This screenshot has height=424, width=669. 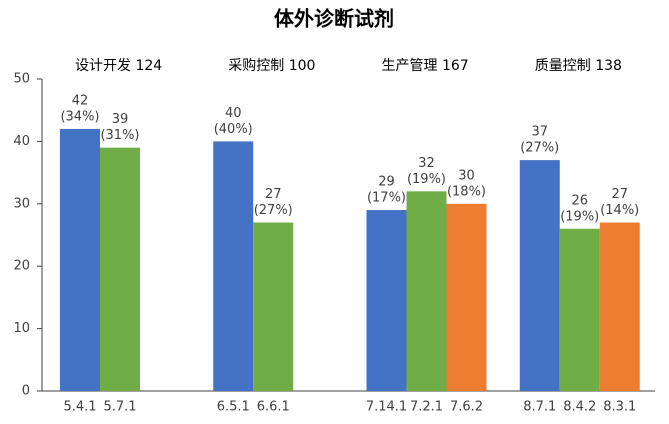 I want to click on x-tick-label: 6.6.1, so click(x=273, y=407).